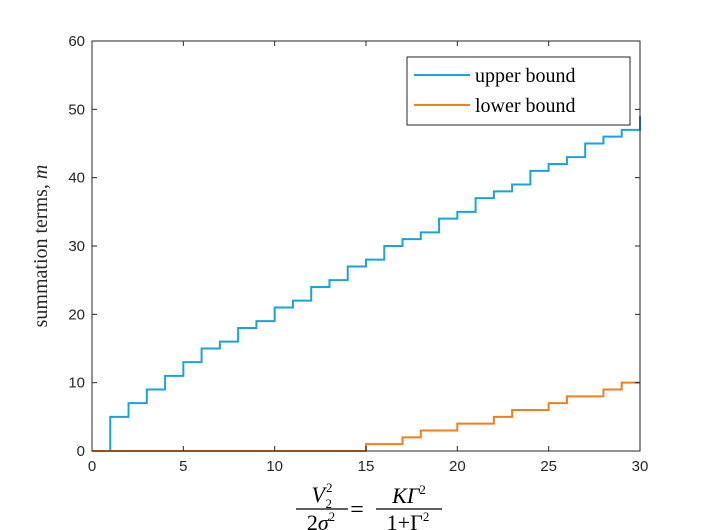 This screenshot has height=530, width=706. I want to click on y-axis-label-text: summation terms,, so click(41, 253).